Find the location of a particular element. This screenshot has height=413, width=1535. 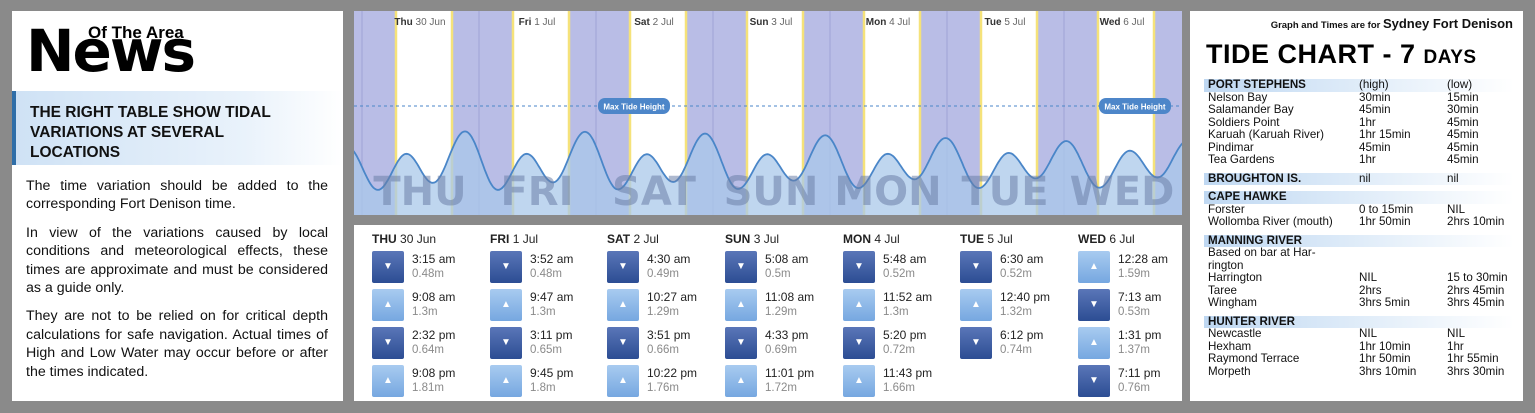

title-main: TIDE CHART - 7 is located at coordinates (1311, 54).